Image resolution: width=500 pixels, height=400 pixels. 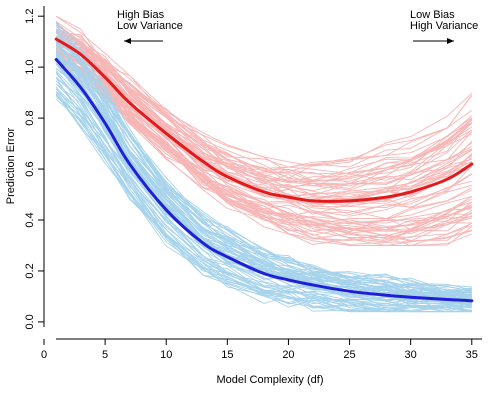 I want to click on y-tick-label-4: 0.8, so click(x=30, y=117).